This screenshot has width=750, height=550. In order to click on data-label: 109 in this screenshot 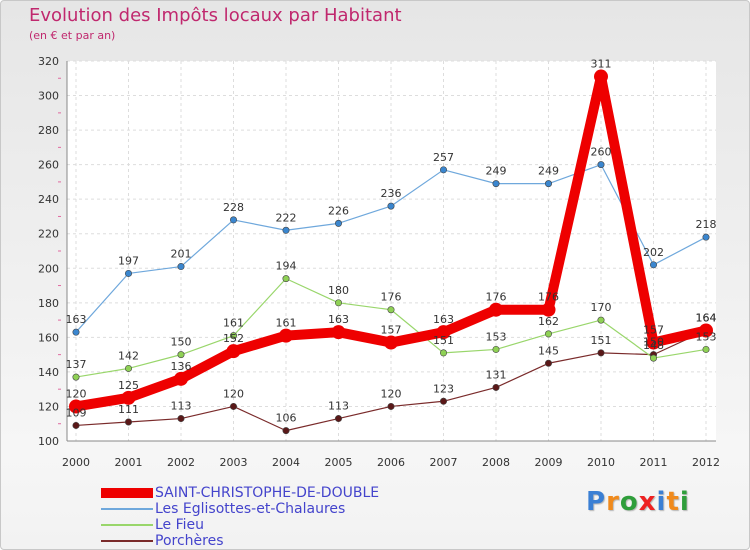, I will do `click(76, 412)`.